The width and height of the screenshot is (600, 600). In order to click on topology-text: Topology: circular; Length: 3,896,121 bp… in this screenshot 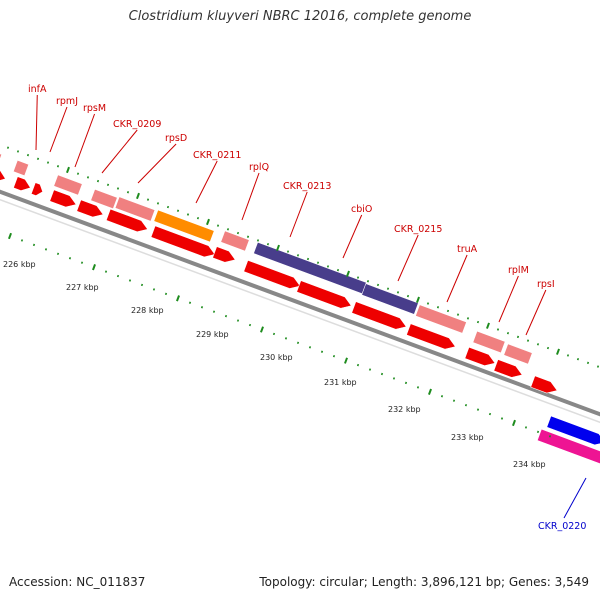, I will do `click(424, 582)`.